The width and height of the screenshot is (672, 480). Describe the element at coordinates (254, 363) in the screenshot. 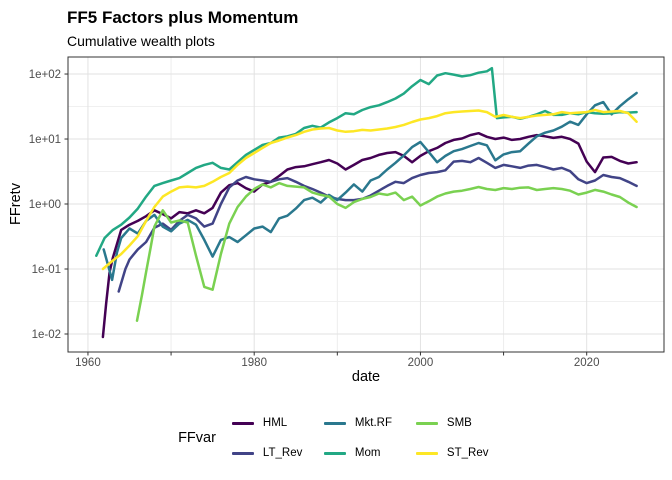

I see `x-tick-label: 1980` at that location.